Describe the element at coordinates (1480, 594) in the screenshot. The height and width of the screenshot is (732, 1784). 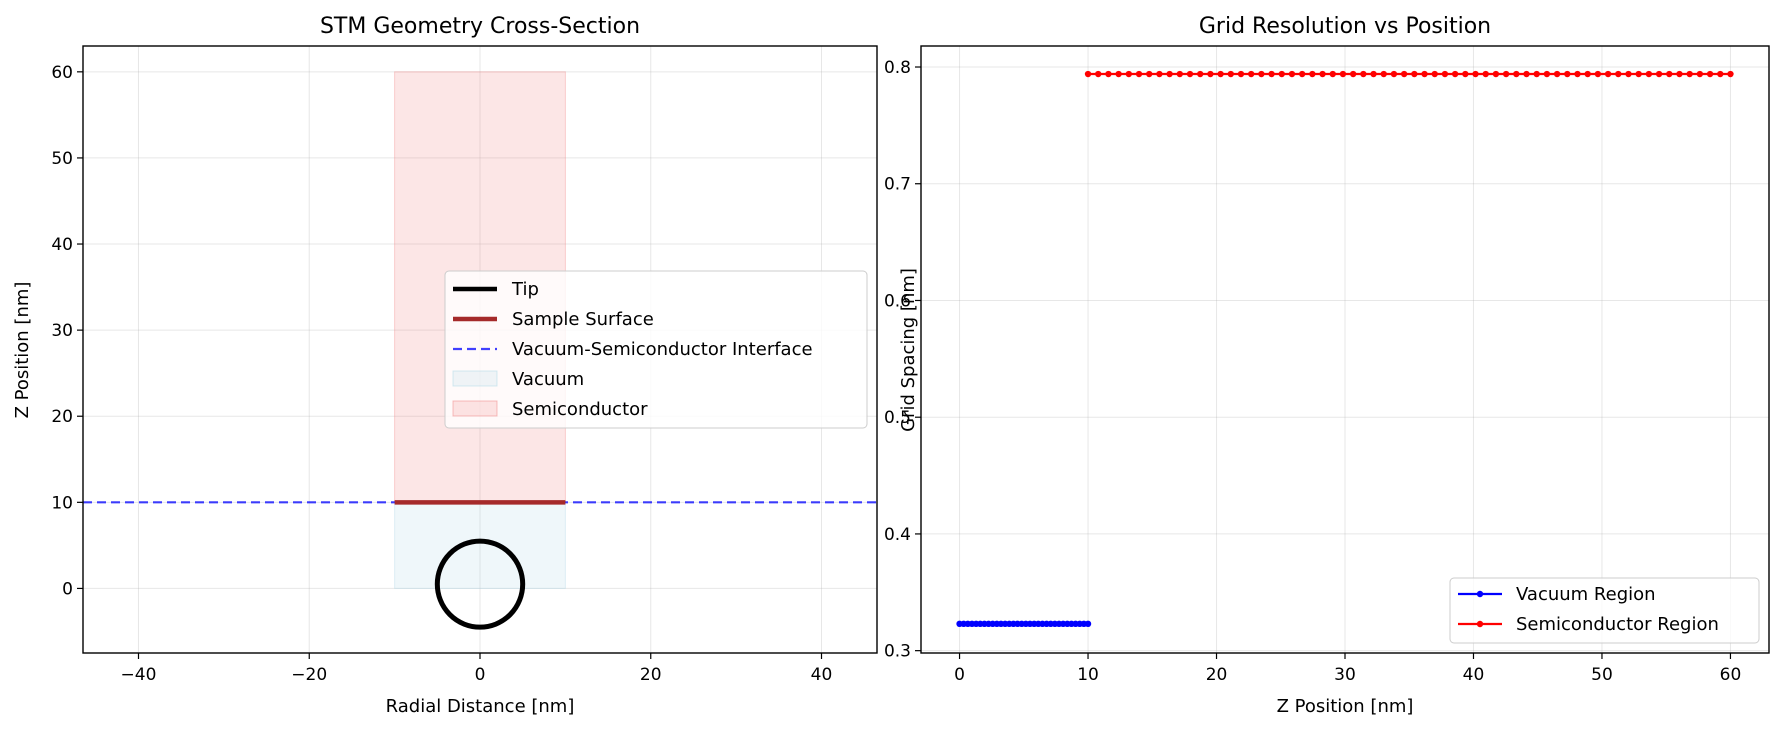
I see `legend-vacuum-region-marker` at that location.